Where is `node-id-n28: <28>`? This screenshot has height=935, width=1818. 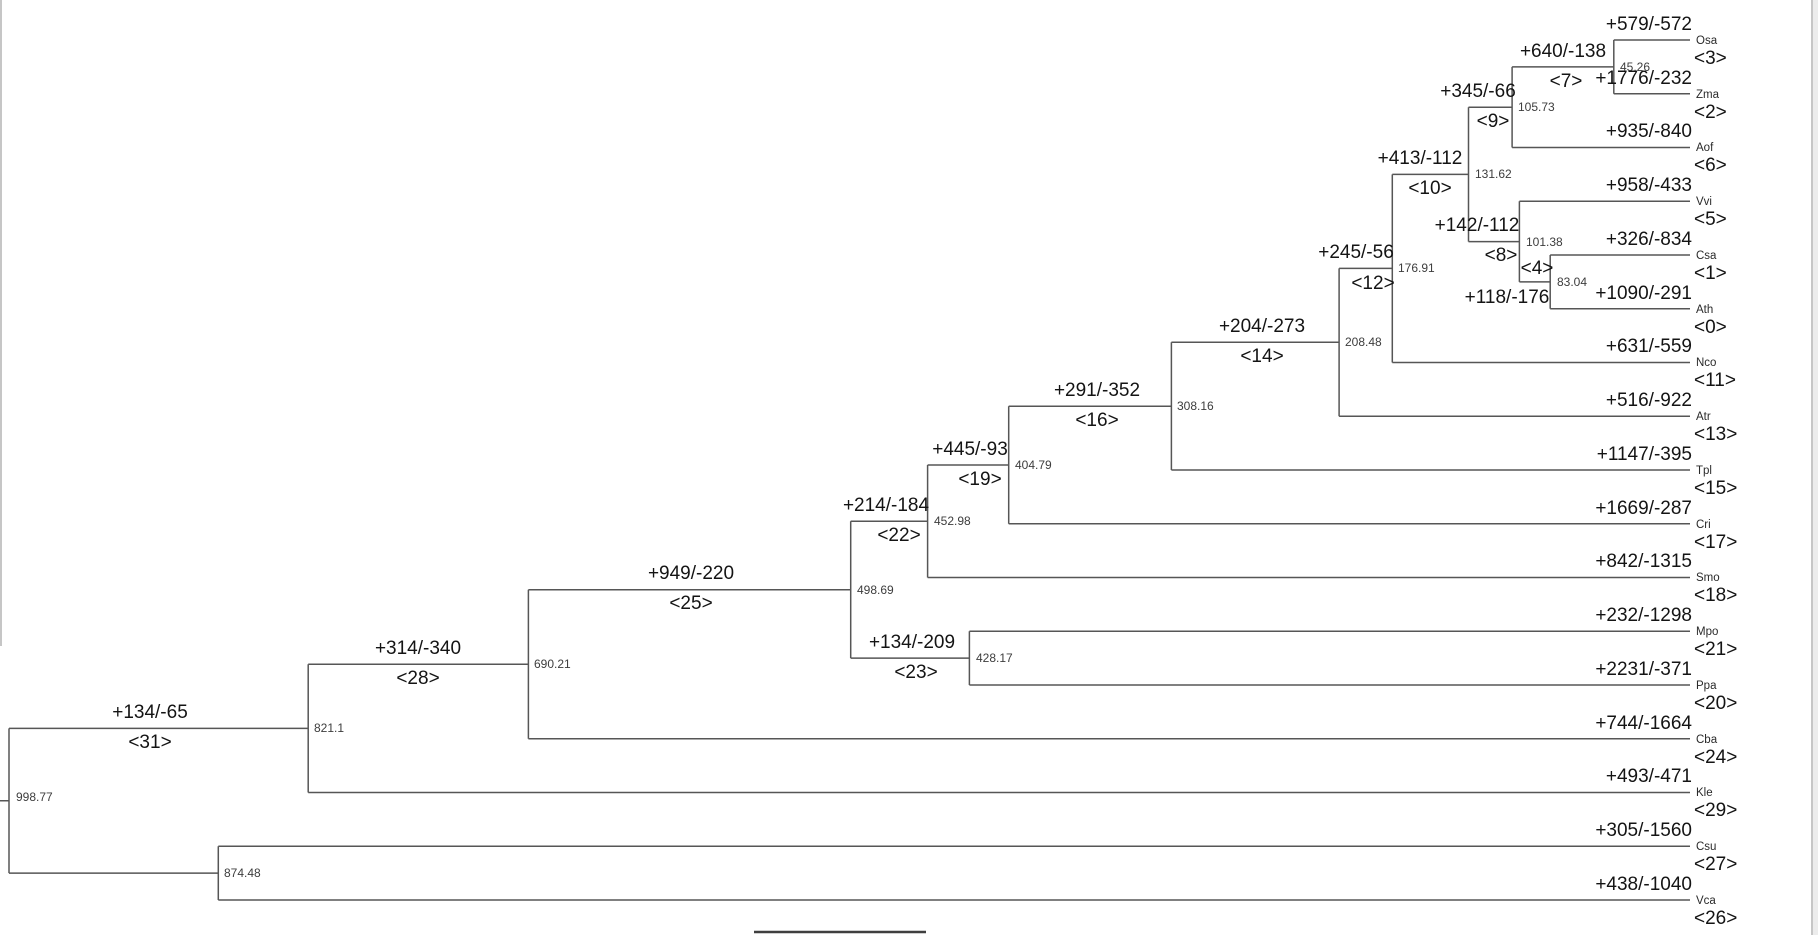 node-id-n28: <28> is located at coordinates (418, 678).